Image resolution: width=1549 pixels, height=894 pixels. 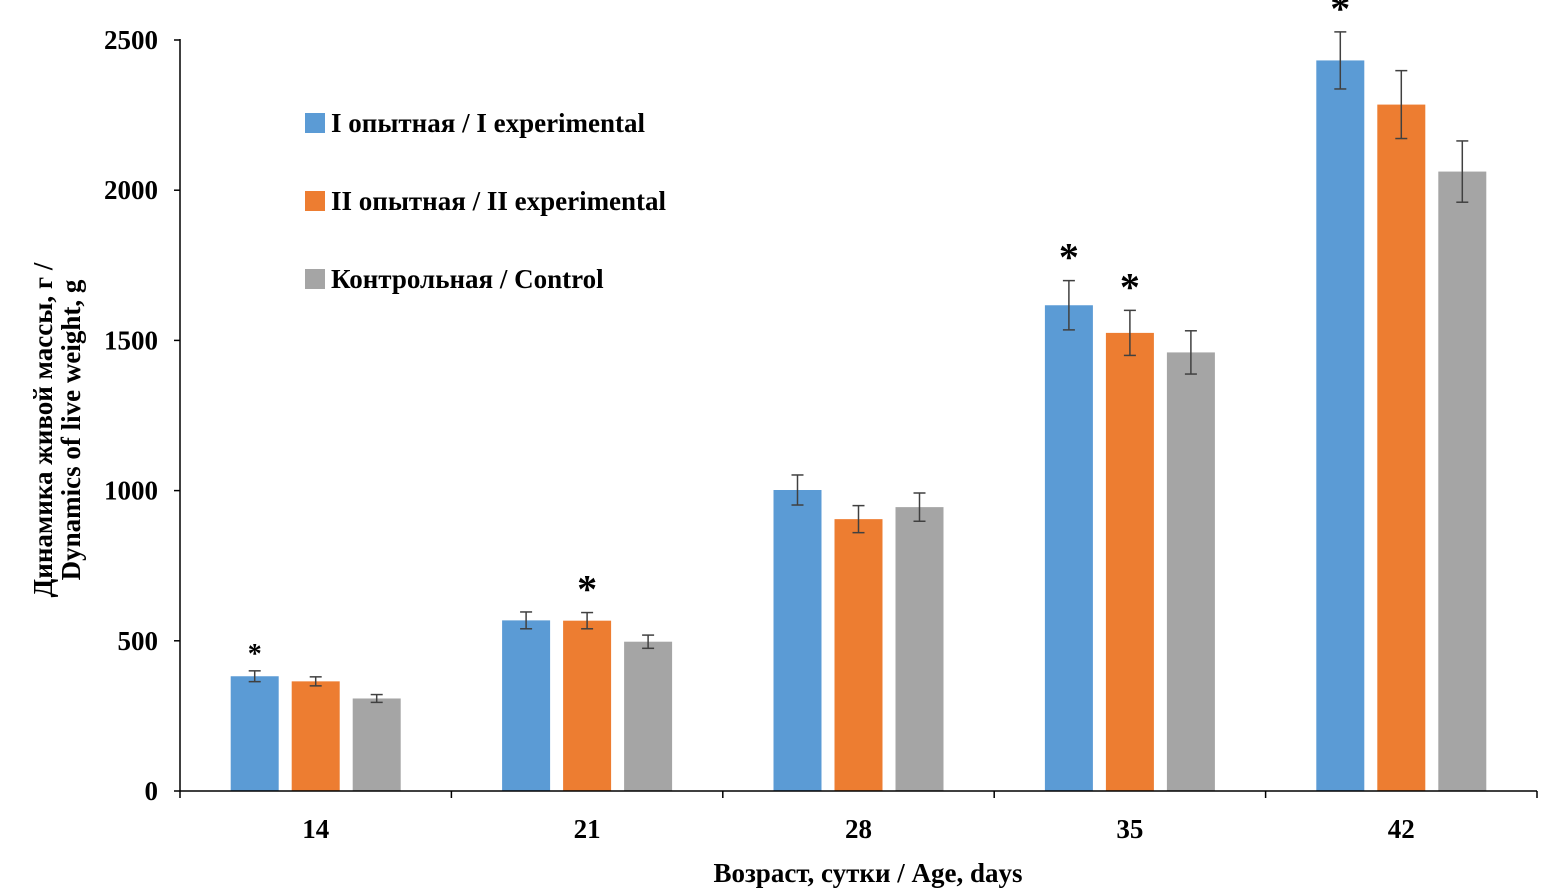 What do you see at coordinates (142, 415) in the screenshot?
I see `y-axis-ticks: 0 500 1000 1500 2000 2500` at bounding box center [142, 415].